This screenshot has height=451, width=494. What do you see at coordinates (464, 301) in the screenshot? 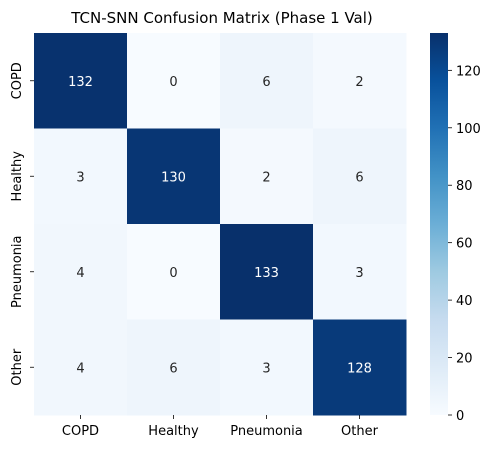
I see `colorbar-tick-label: 40` at bounding box center [464, 301].